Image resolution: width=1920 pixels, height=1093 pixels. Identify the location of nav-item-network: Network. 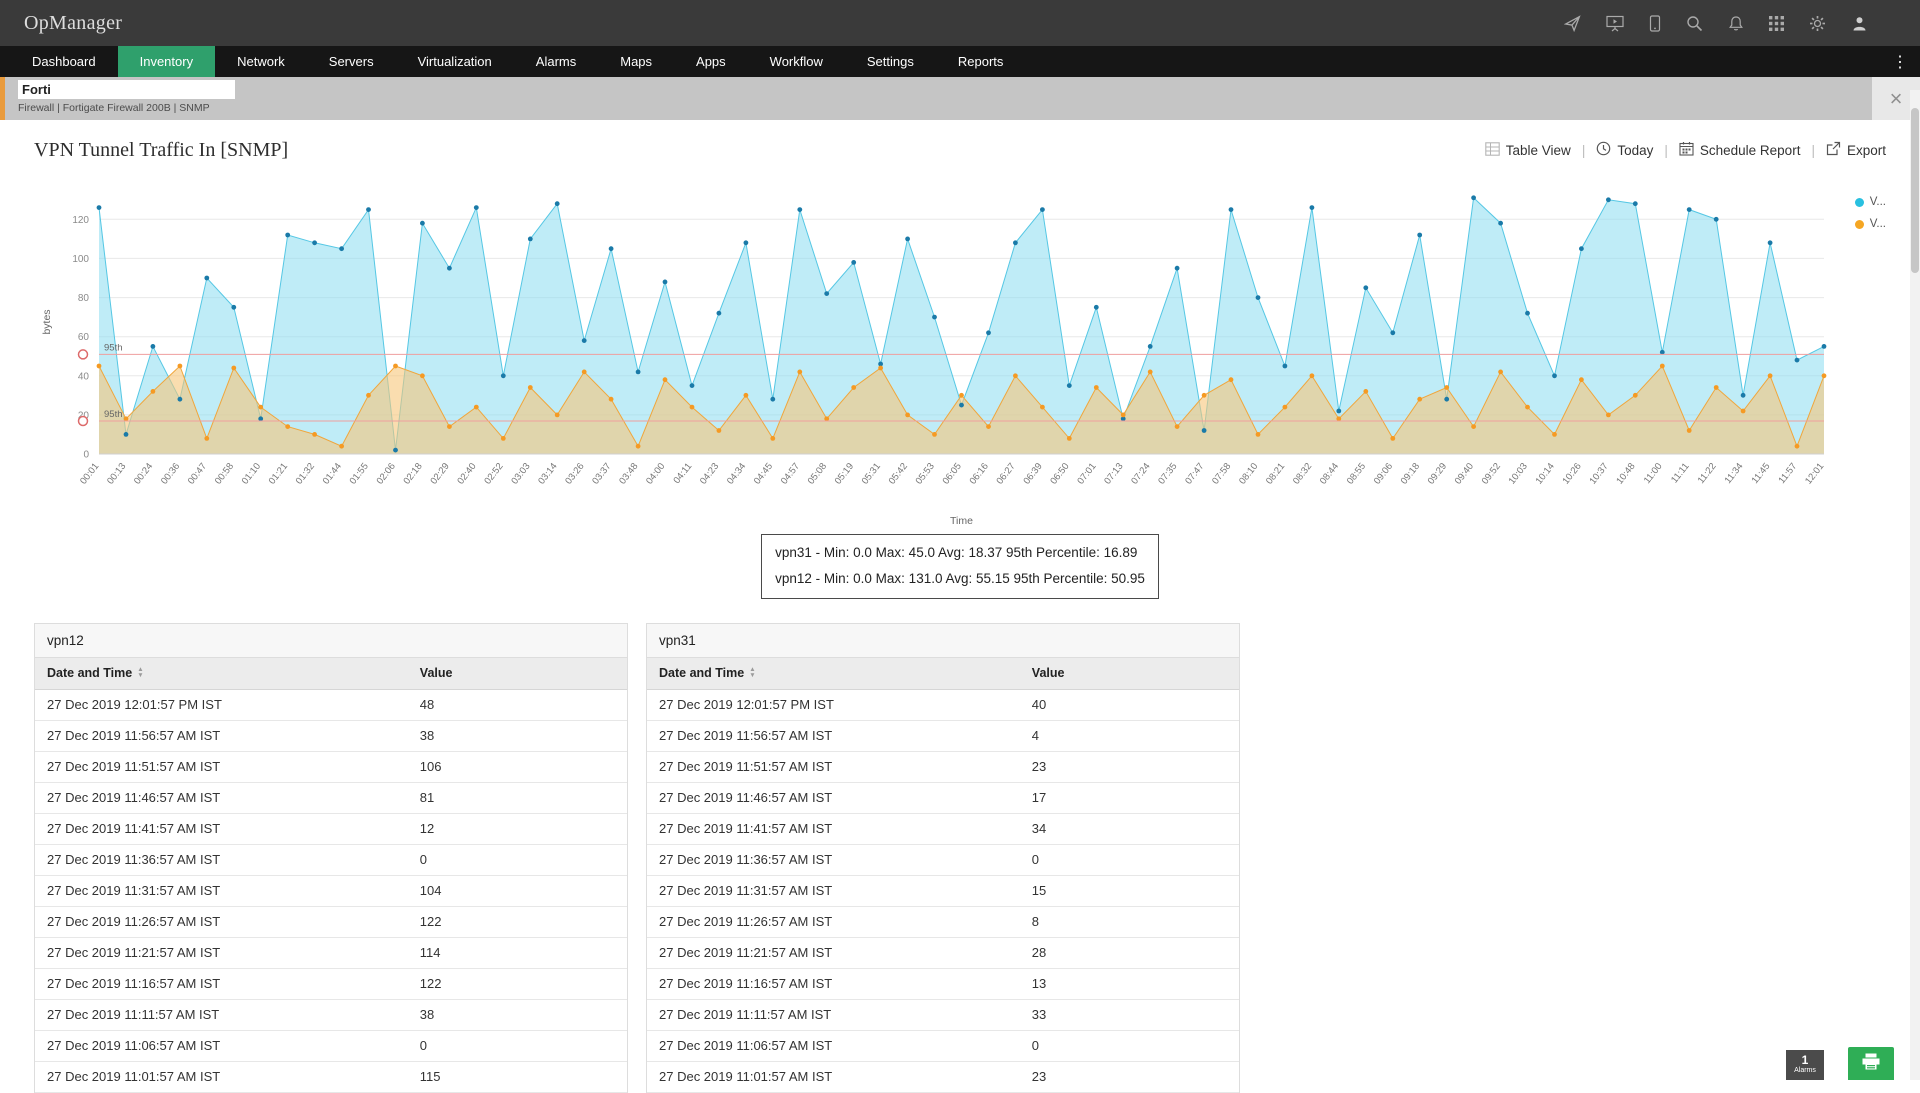
(261, 61).